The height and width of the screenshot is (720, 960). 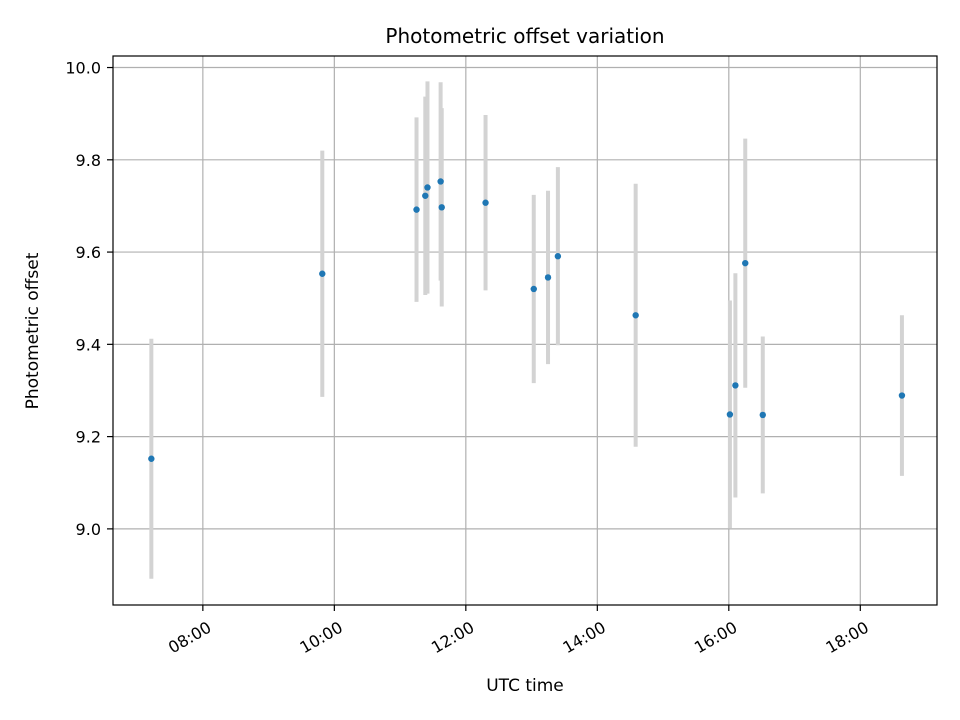 What do you see at coordinates (88, 344) in the screenshot?
I see `y-tick-label: 9.4` at bounding box center [88, 344].